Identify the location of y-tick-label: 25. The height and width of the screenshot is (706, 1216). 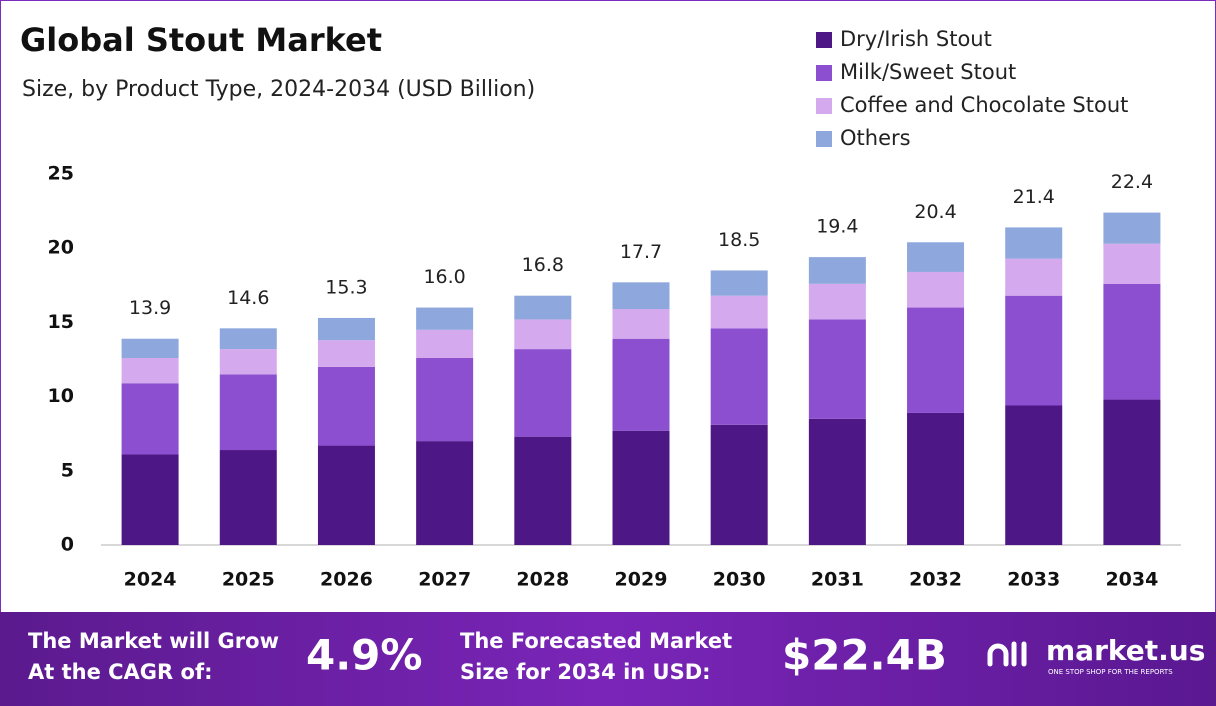
(61, 174).